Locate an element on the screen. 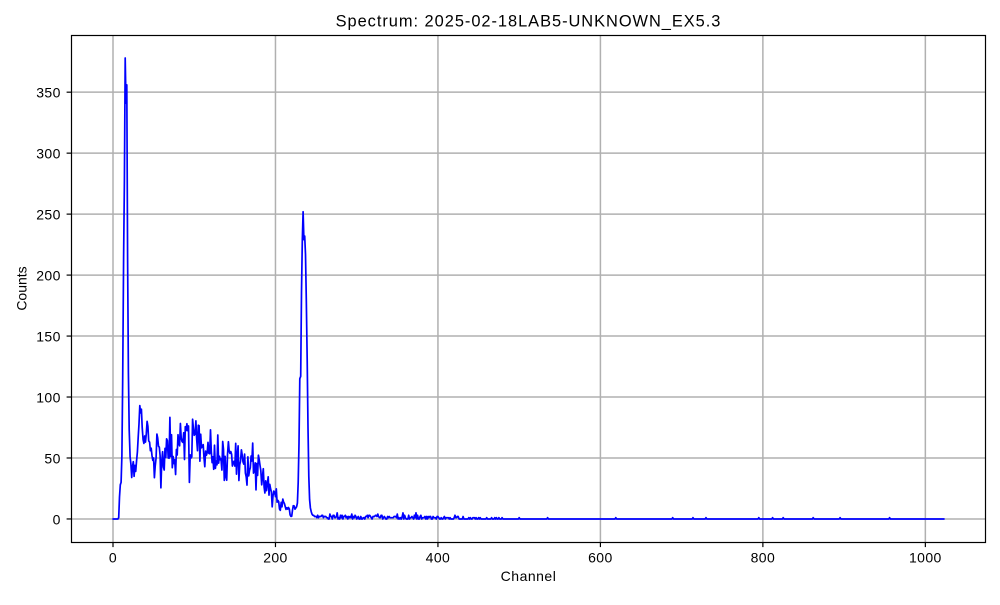 The width and height of the screenshot is (1000, 605). svg-text: 600 is located at coordinates (600, 557).